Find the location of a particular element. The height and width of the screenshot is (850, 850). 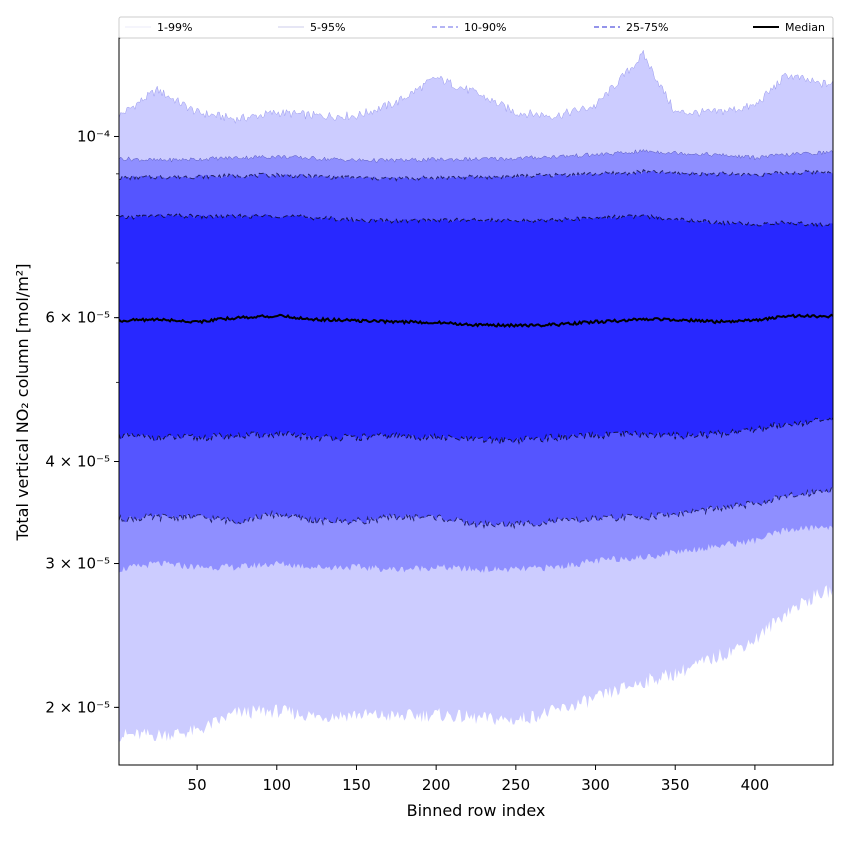

band-10-90%-upper-line is located at coordinates (476, 175).